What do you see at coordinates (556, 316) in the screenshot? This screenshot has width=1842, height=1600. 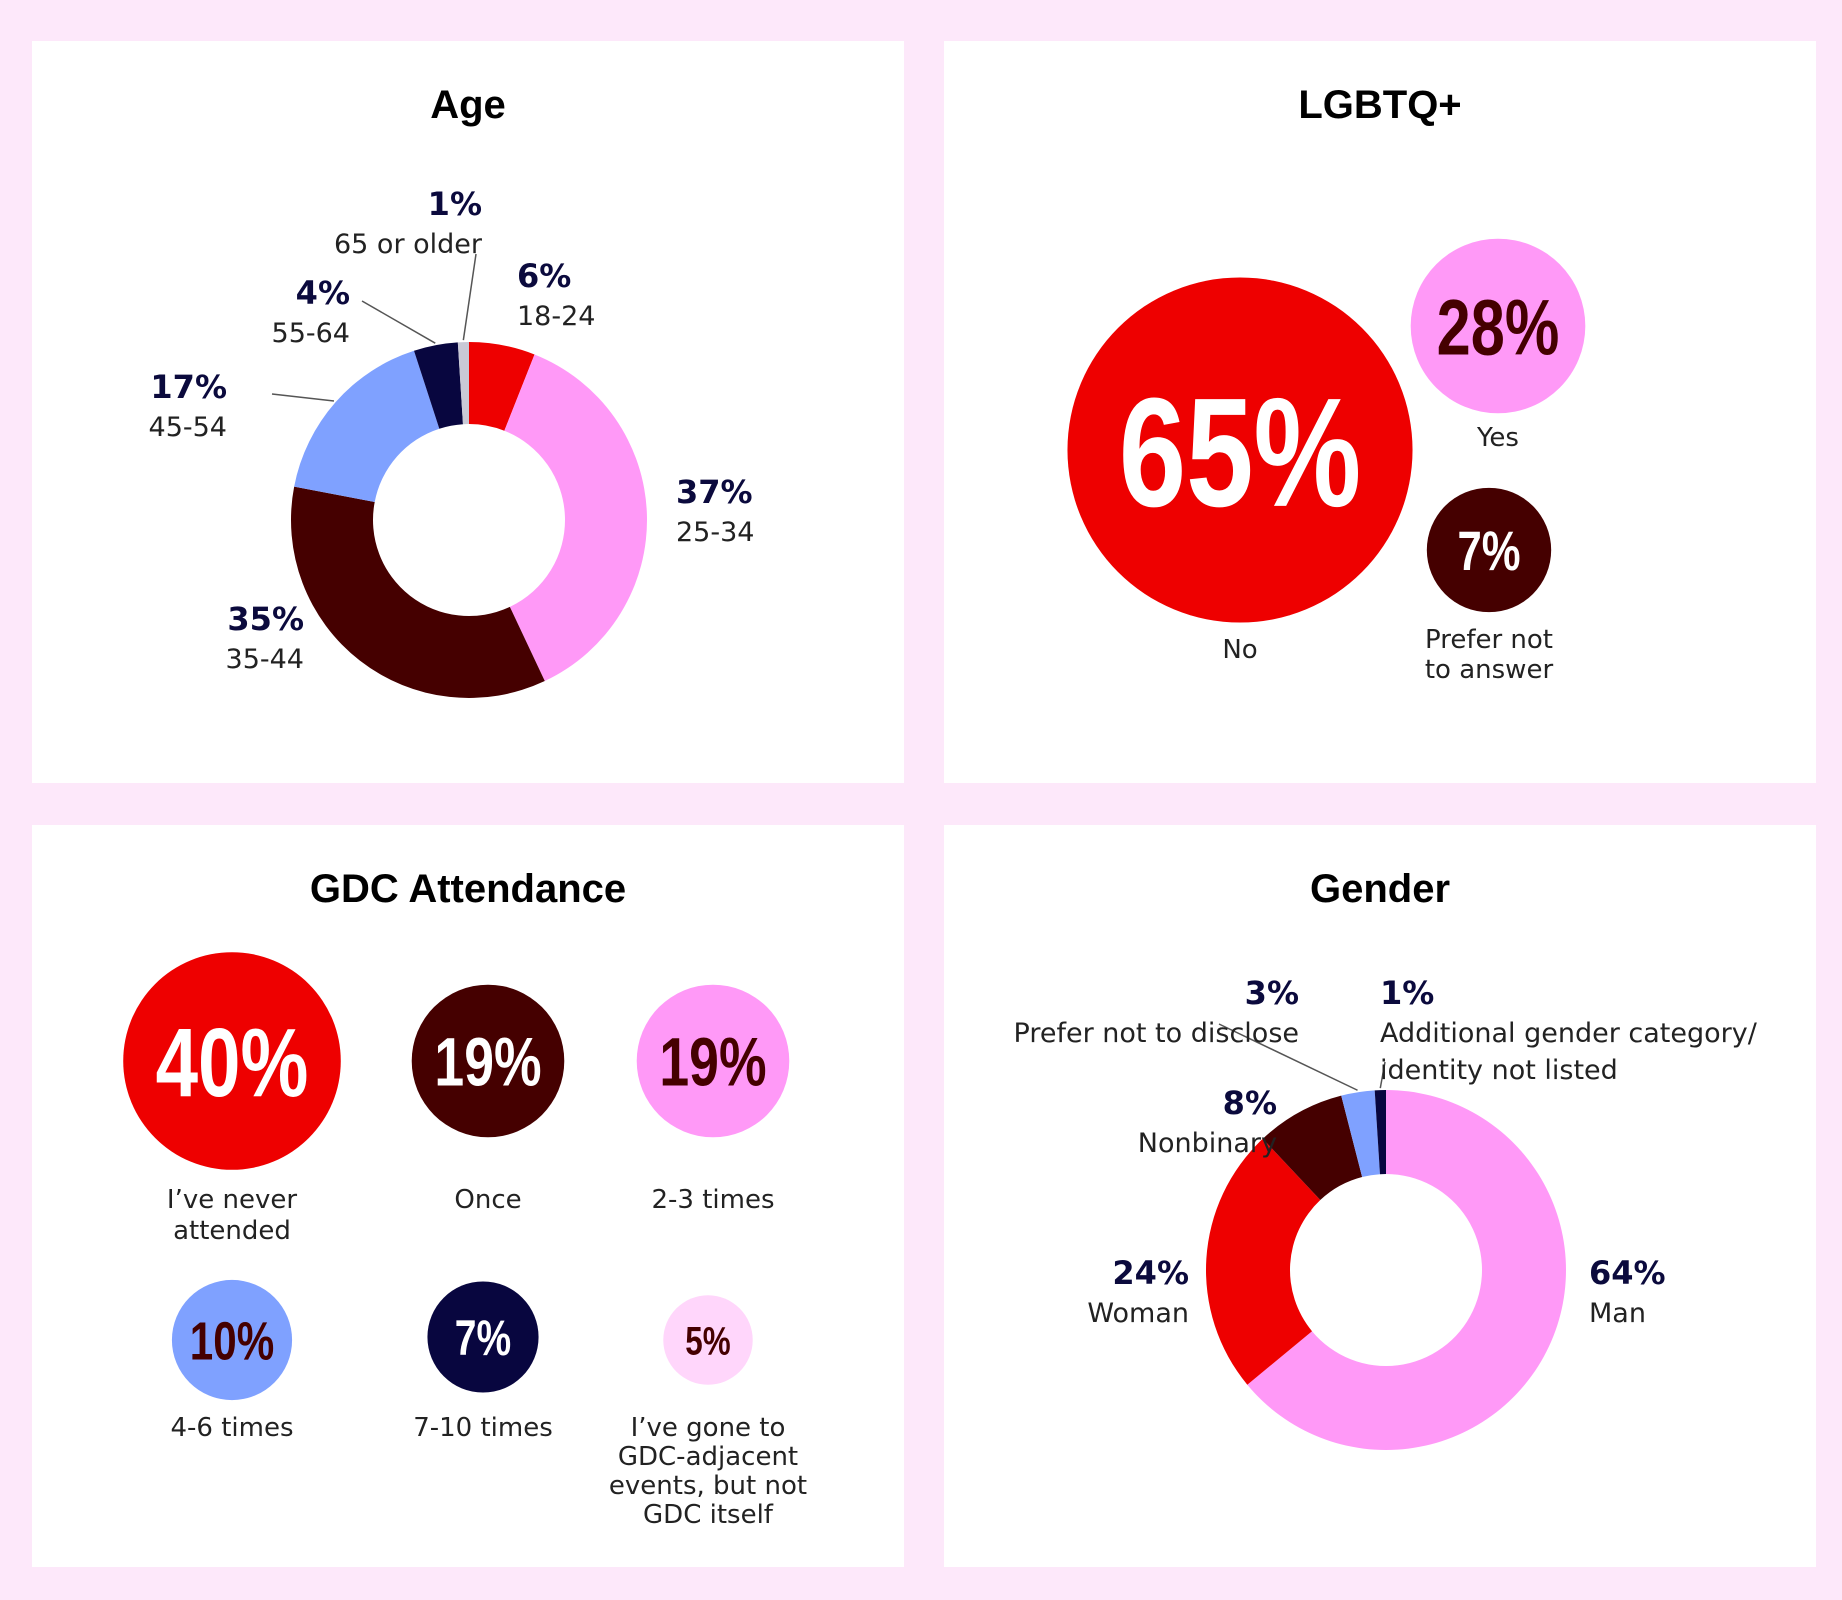 I see `category-label-18-24: 18-24` at bounding box center [556, 316].